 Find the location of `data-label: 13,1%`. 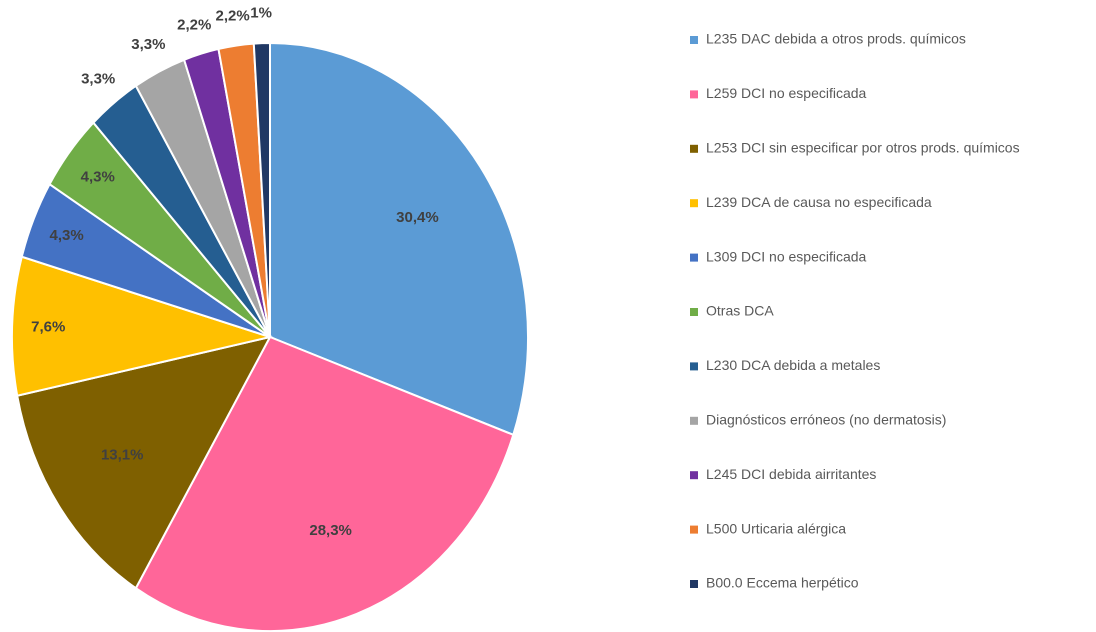

data-label: 13,1% is located at coordinates (122, 454).